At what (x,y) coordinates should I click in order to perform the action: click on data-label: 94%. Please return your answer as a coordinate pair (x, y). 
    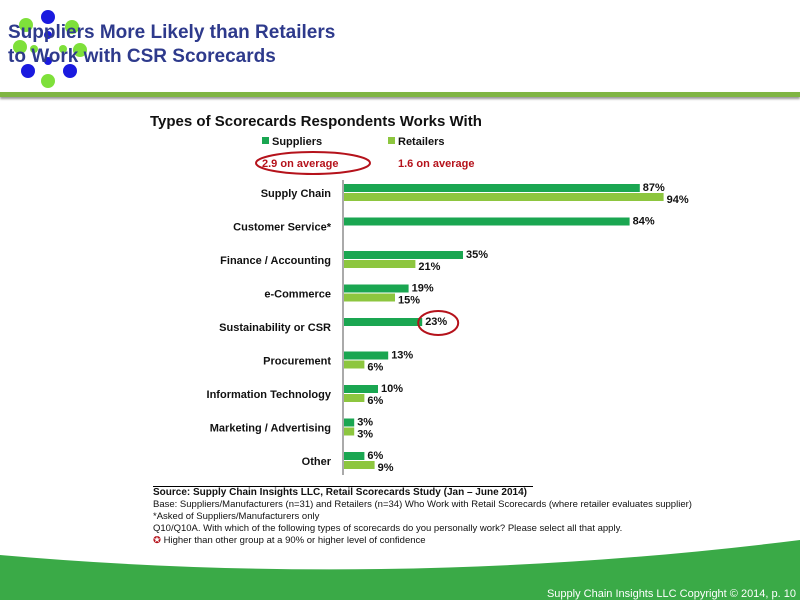
    Looking at the image, I should click on (678, 200).